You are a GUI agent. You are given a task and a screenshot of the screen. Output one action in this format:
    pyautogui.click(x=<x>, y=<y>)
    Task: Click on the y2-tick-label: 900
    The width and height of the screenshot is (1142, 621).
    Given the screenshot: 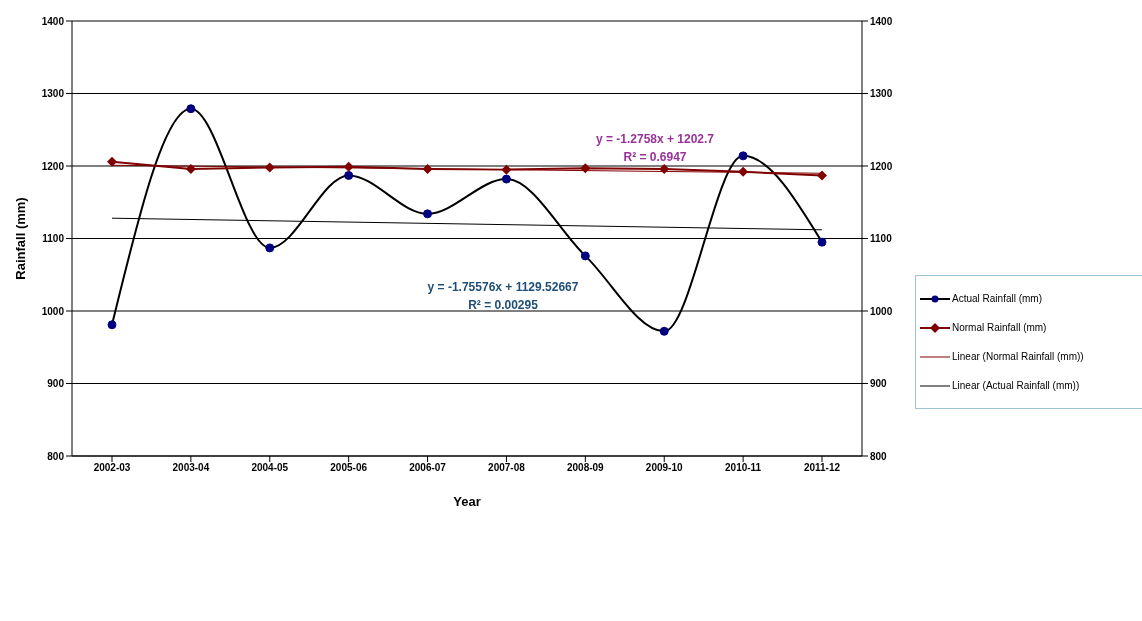 What is the action you would take?
    pyautogui.click(x=879, y=384)
    